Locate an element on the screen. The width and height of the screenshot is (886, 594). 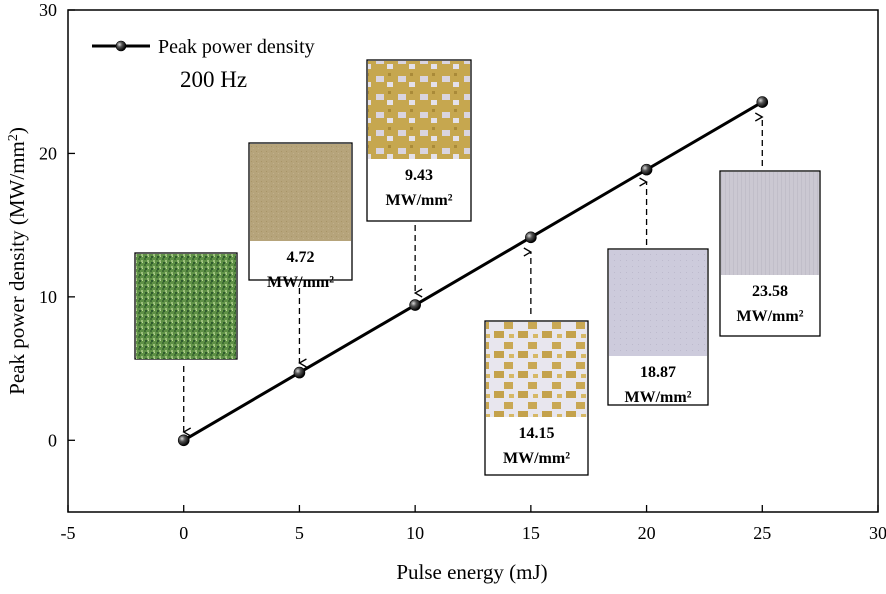
y-tick-label: 20 is located at coordinates (48, 153).